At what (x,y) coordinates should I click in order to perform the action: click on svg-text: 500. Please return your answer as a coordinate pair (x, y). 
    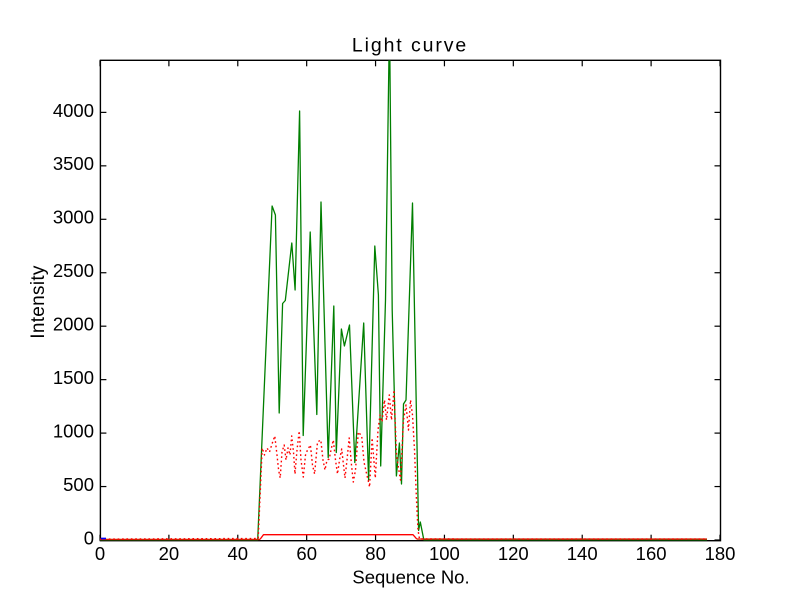
    Looking at the image, I should click on (78, 484).